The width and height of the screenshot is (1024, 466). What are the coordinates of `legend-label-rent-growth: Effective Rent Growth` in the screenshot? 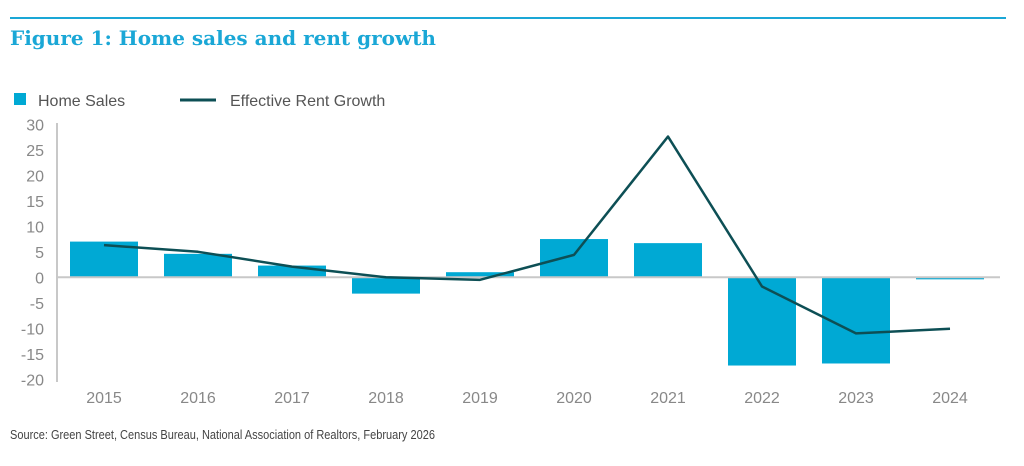 It's located at (307, 101).